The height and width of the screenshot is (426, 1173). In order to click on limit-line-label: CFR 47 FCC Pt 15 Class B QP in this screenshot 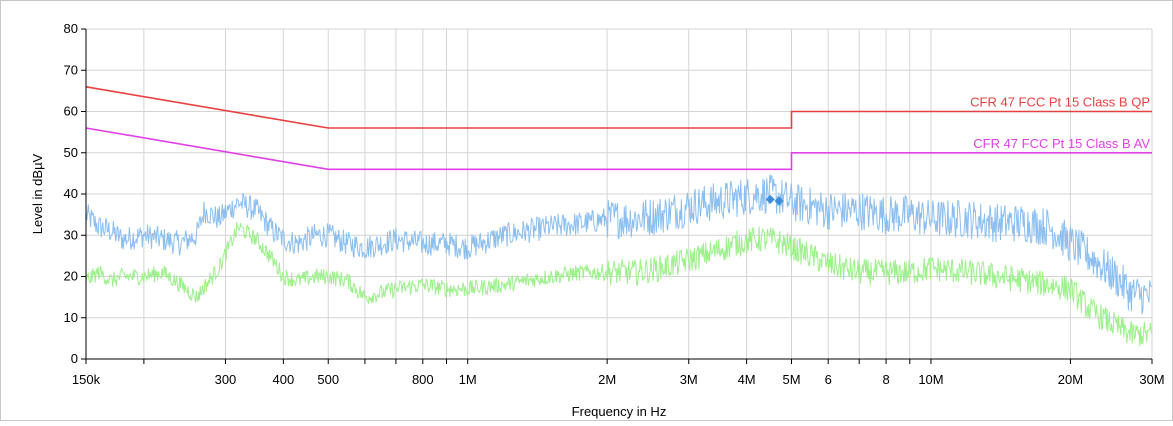, I will do `click(1060, 102)`.